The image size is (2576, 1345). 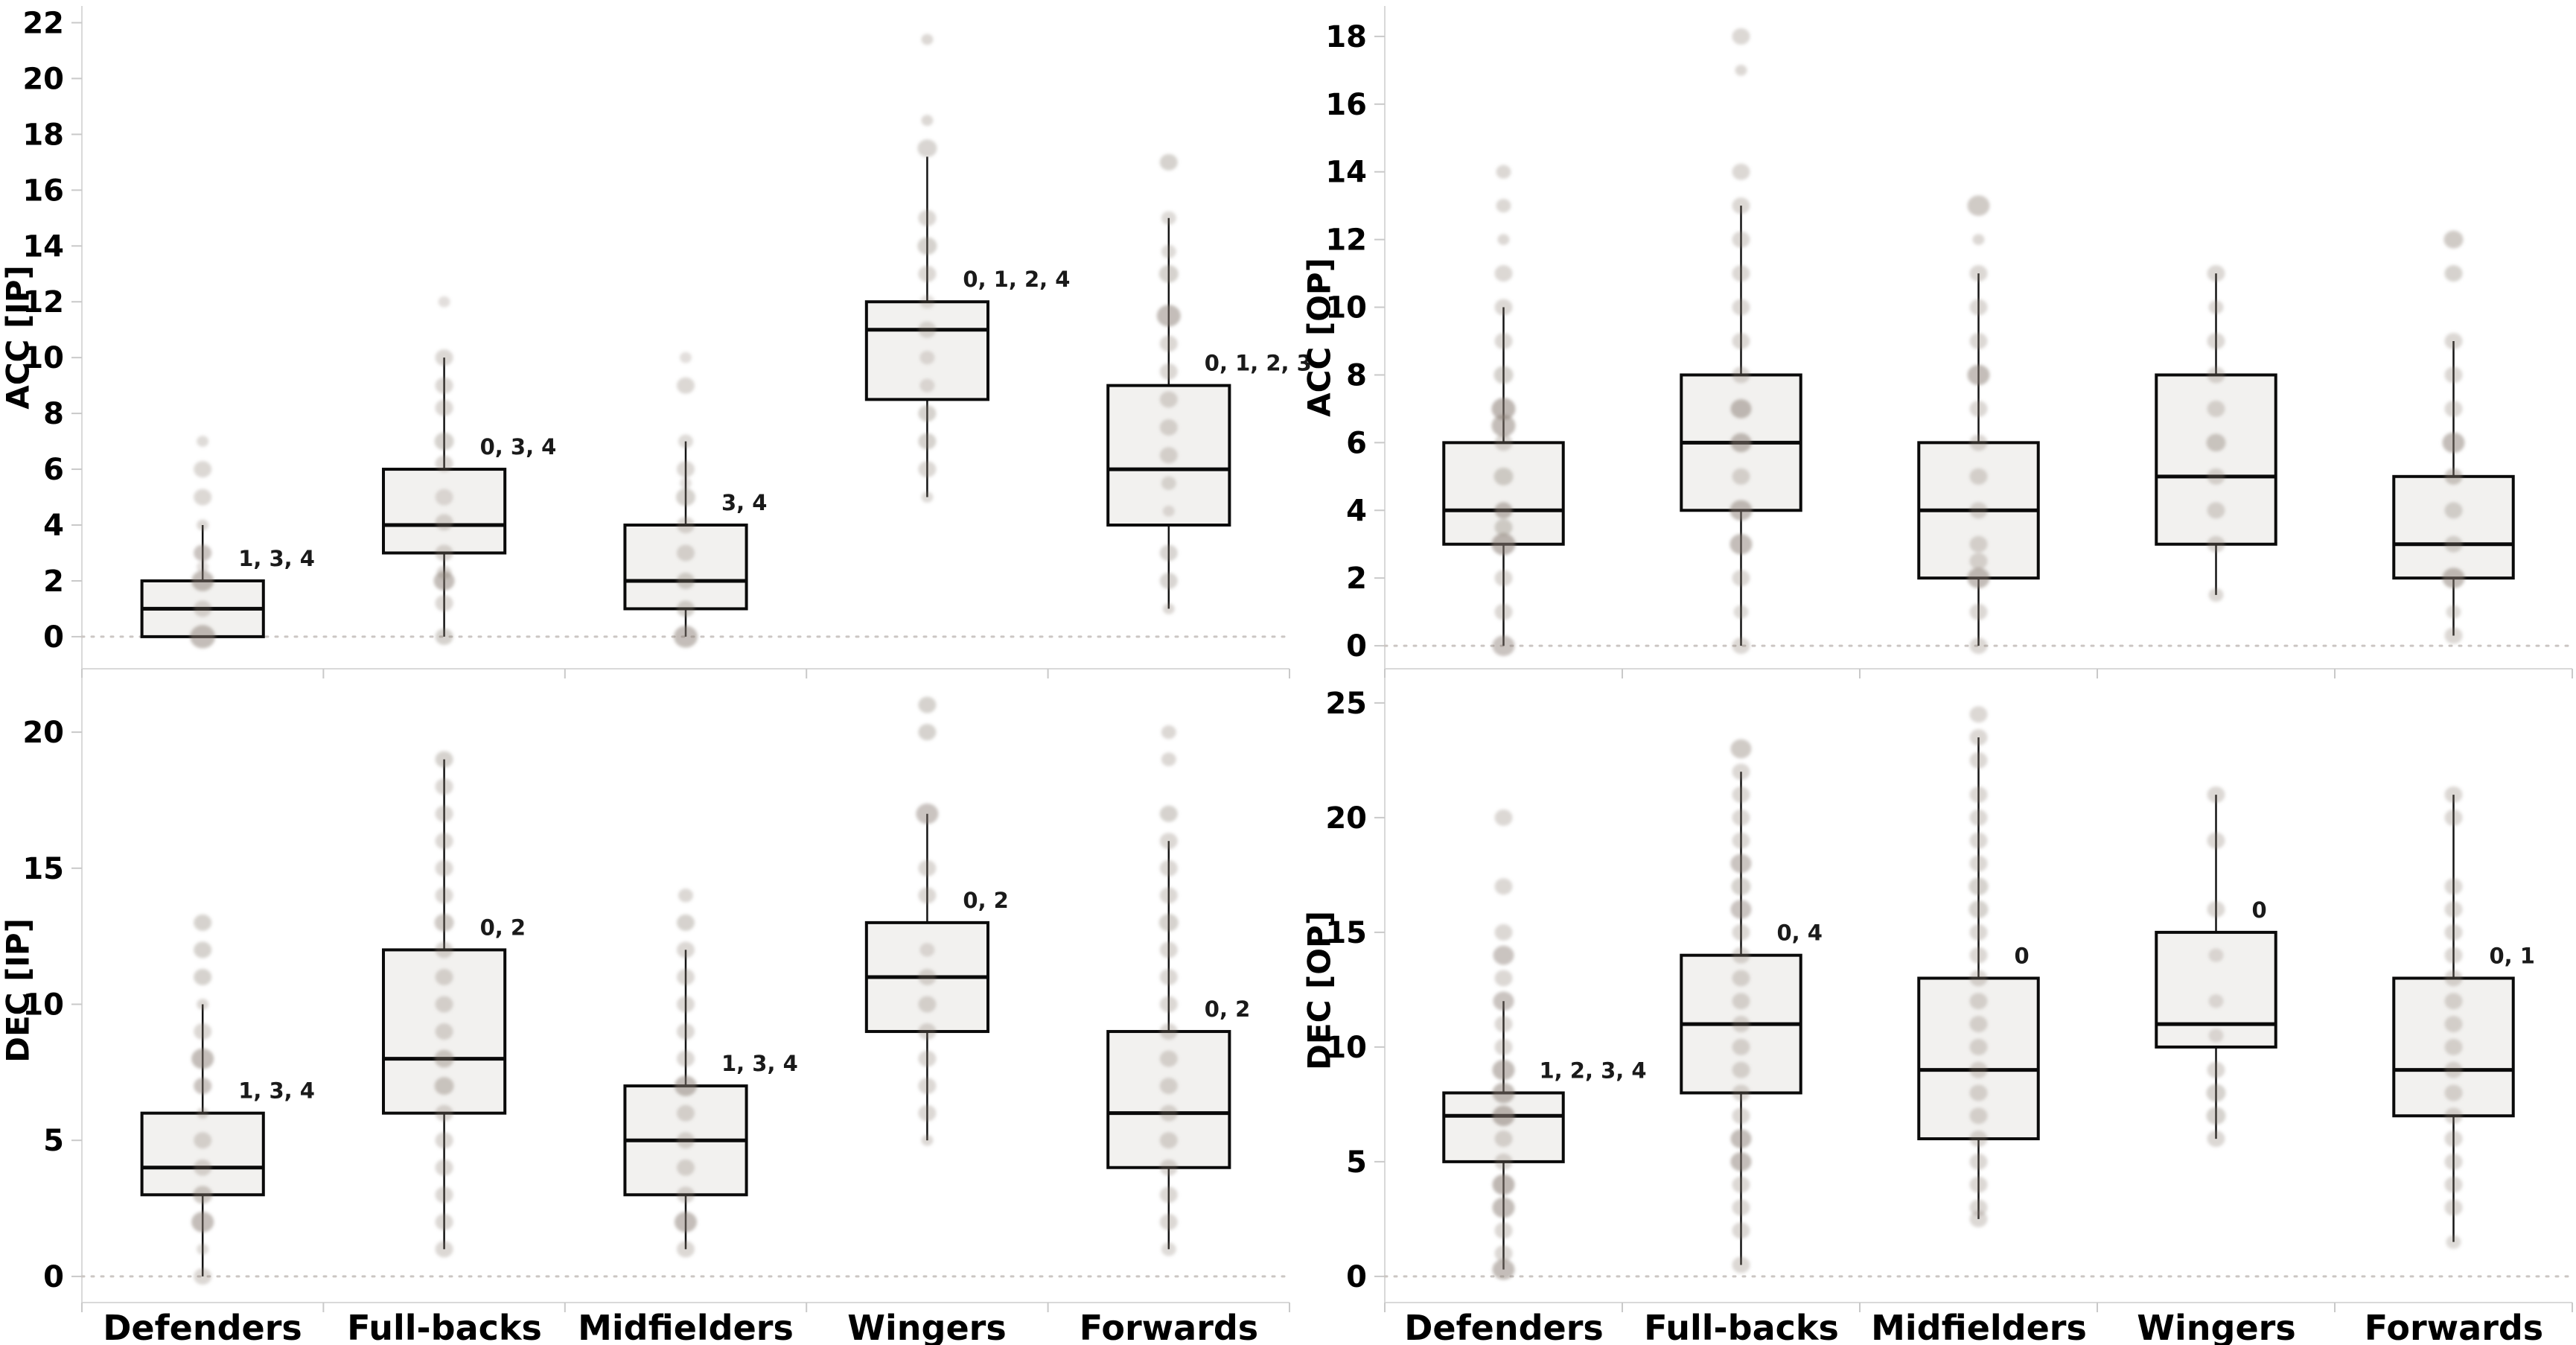 I want to click on box-group-full-backs: 0, 2, so click(x=454, y=1004).